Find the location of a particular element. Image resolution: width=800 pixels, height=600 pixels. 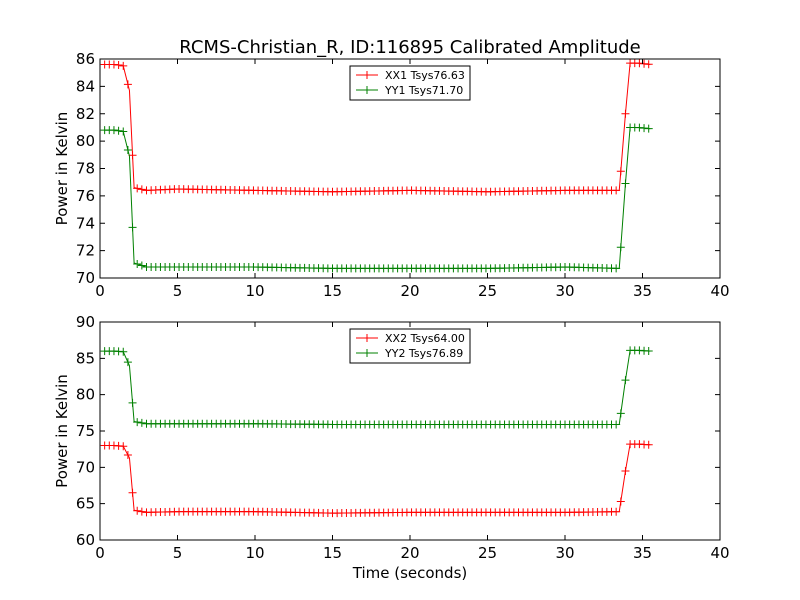

y-tick-label: 86 is located at coordinates (85, 59).